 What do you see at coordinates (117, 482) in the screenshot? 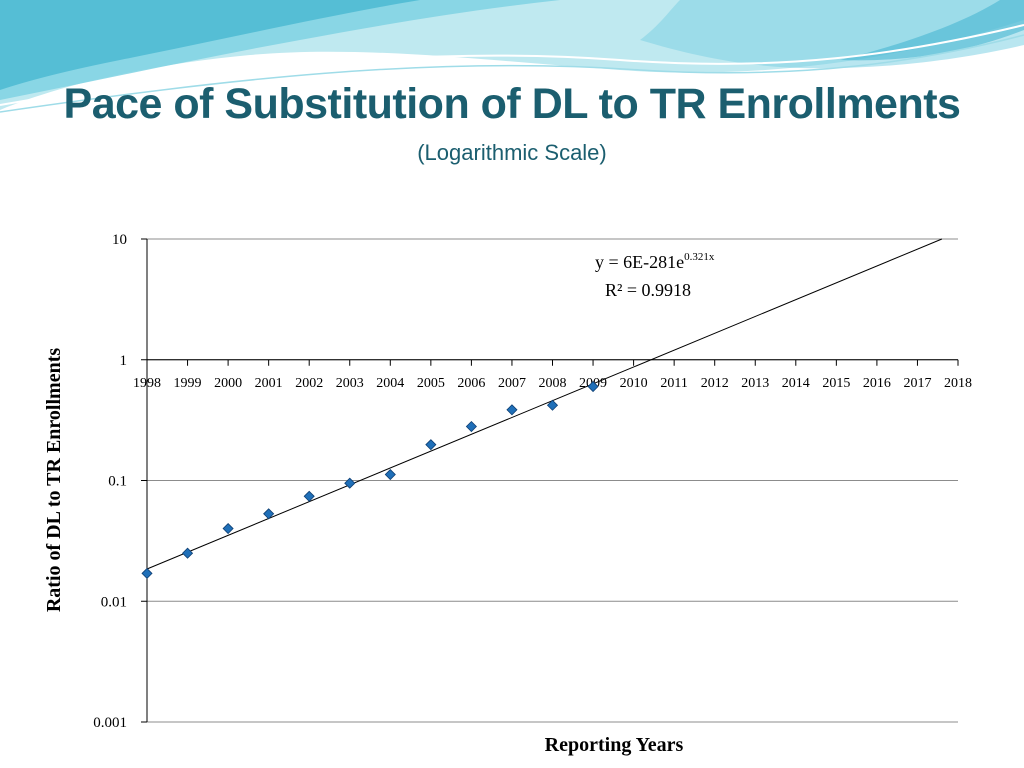
I see `y-tick-label: 0.1` at bounding box center [117, 482].